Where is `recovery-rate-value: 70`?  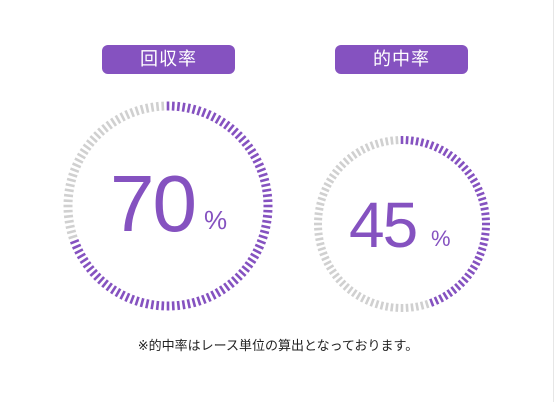 recovery-rate-value: 70 is located at coordinates (153, 203).